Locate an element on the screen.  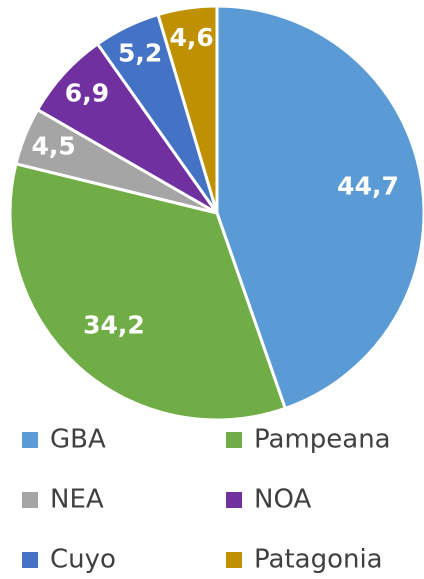
value-label: 44,7 is located at coordinates (368, 185).